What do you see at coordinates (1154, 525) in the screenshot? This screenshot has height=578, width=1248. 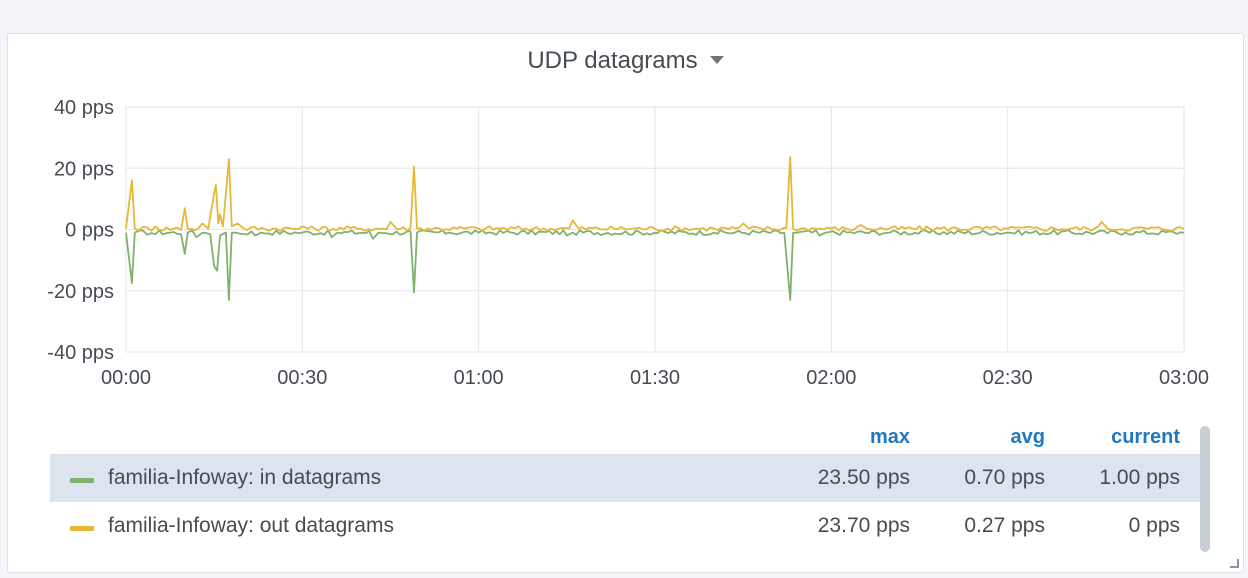 I see `legend-value-current: 0 pps` at bounding box center [1154, 525].